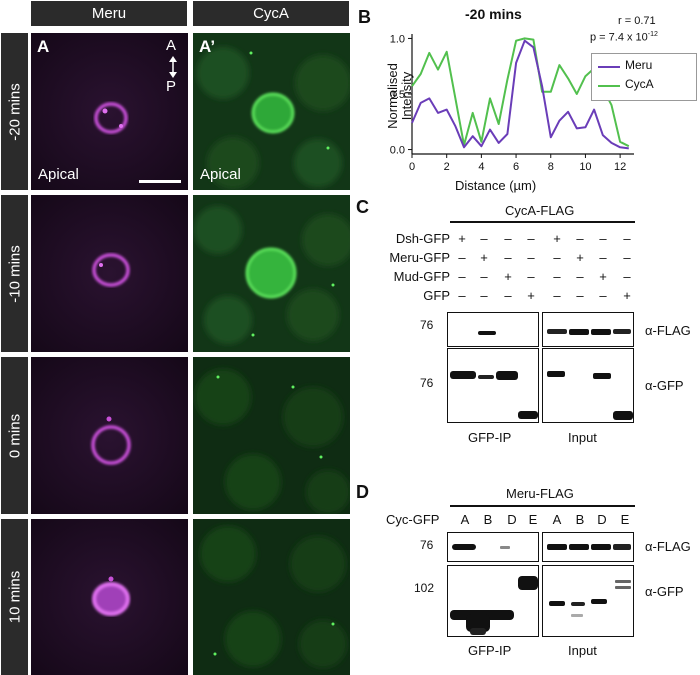  Describe the element at coordinates (424, 588) in the screenshot. I see `panel-d-mw-bottom: 102` at that location.